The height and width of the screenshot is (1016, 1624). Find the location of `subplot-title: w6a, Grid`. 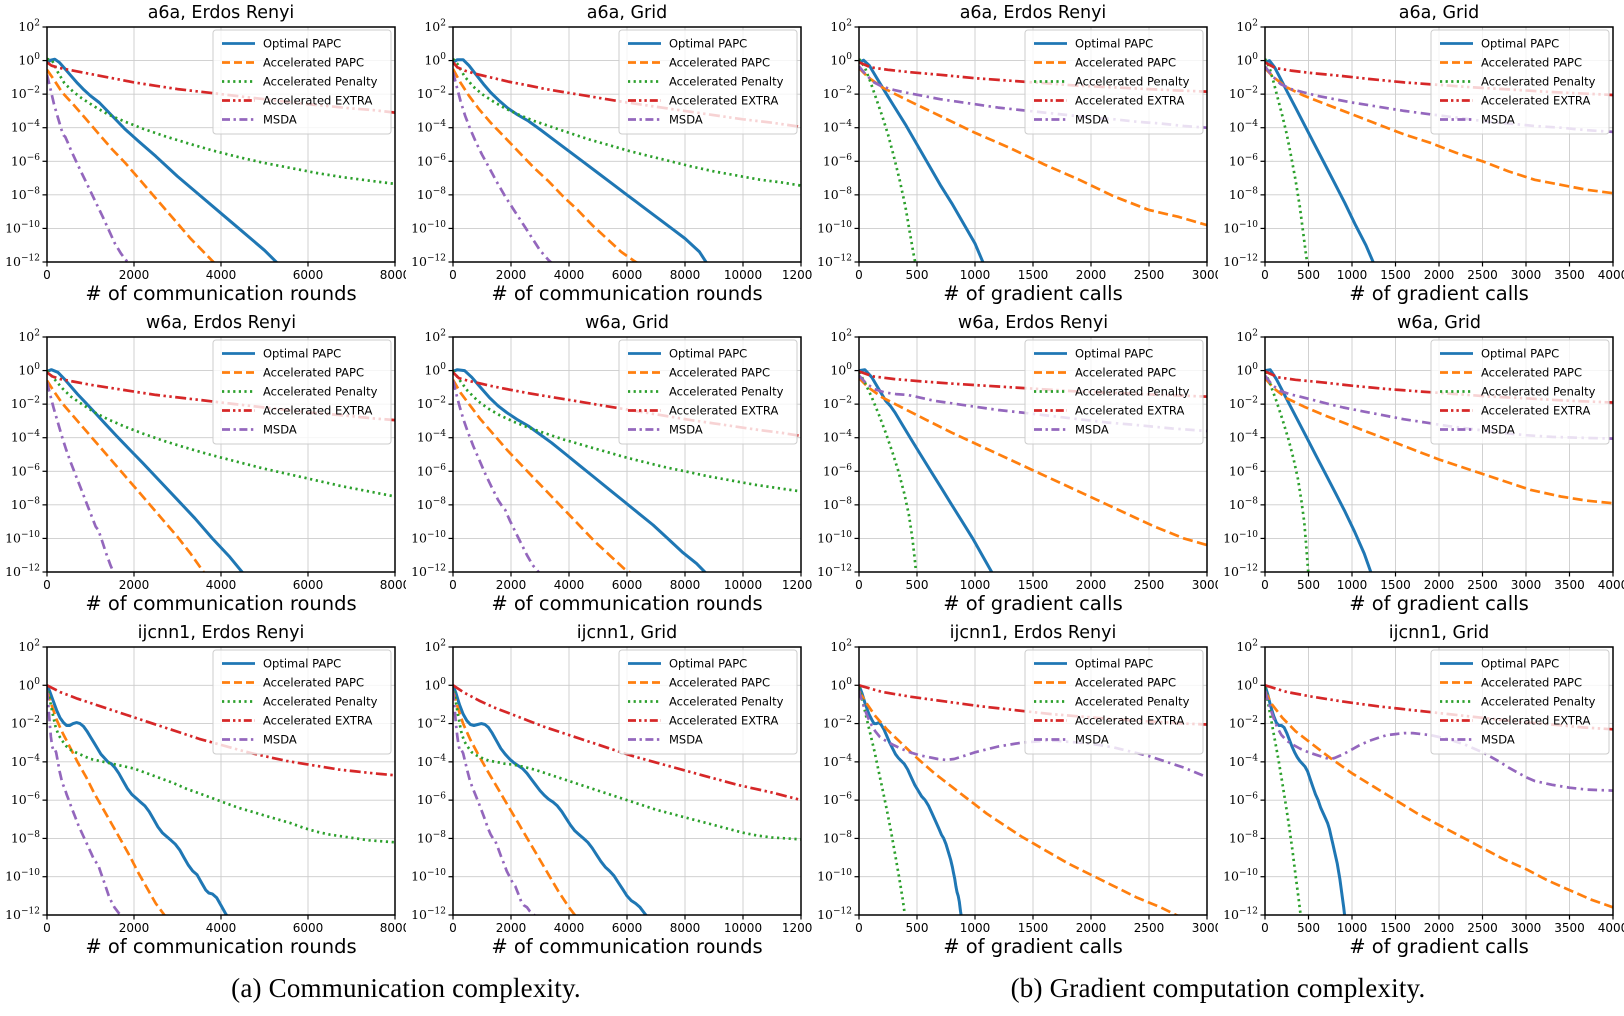

subplot-title: w6a, Grid is located at coordinates (627, 323).